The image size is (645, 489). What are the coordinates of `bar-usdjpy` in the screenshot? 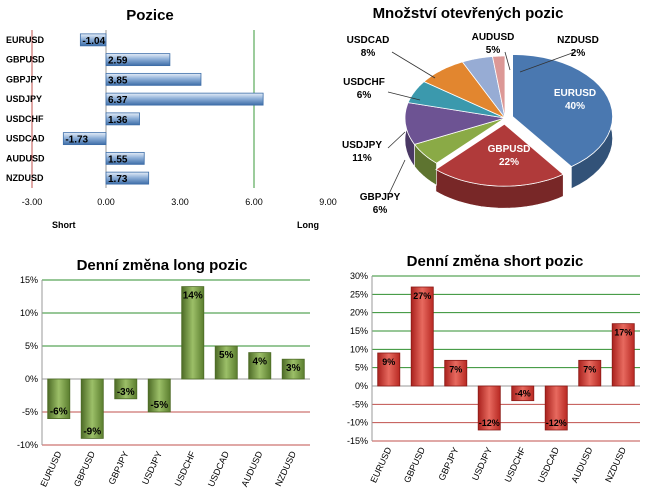 It's located at (159, 395).